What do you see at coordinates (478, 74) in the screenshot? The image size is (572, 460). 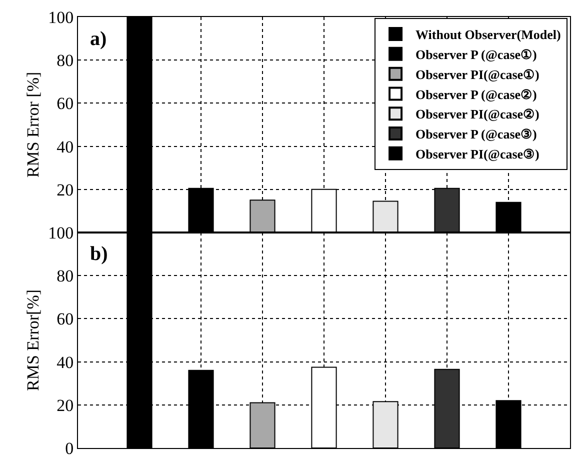 I see `legend-label: Observer PI(@case①)` at bounding box center [478, 74].